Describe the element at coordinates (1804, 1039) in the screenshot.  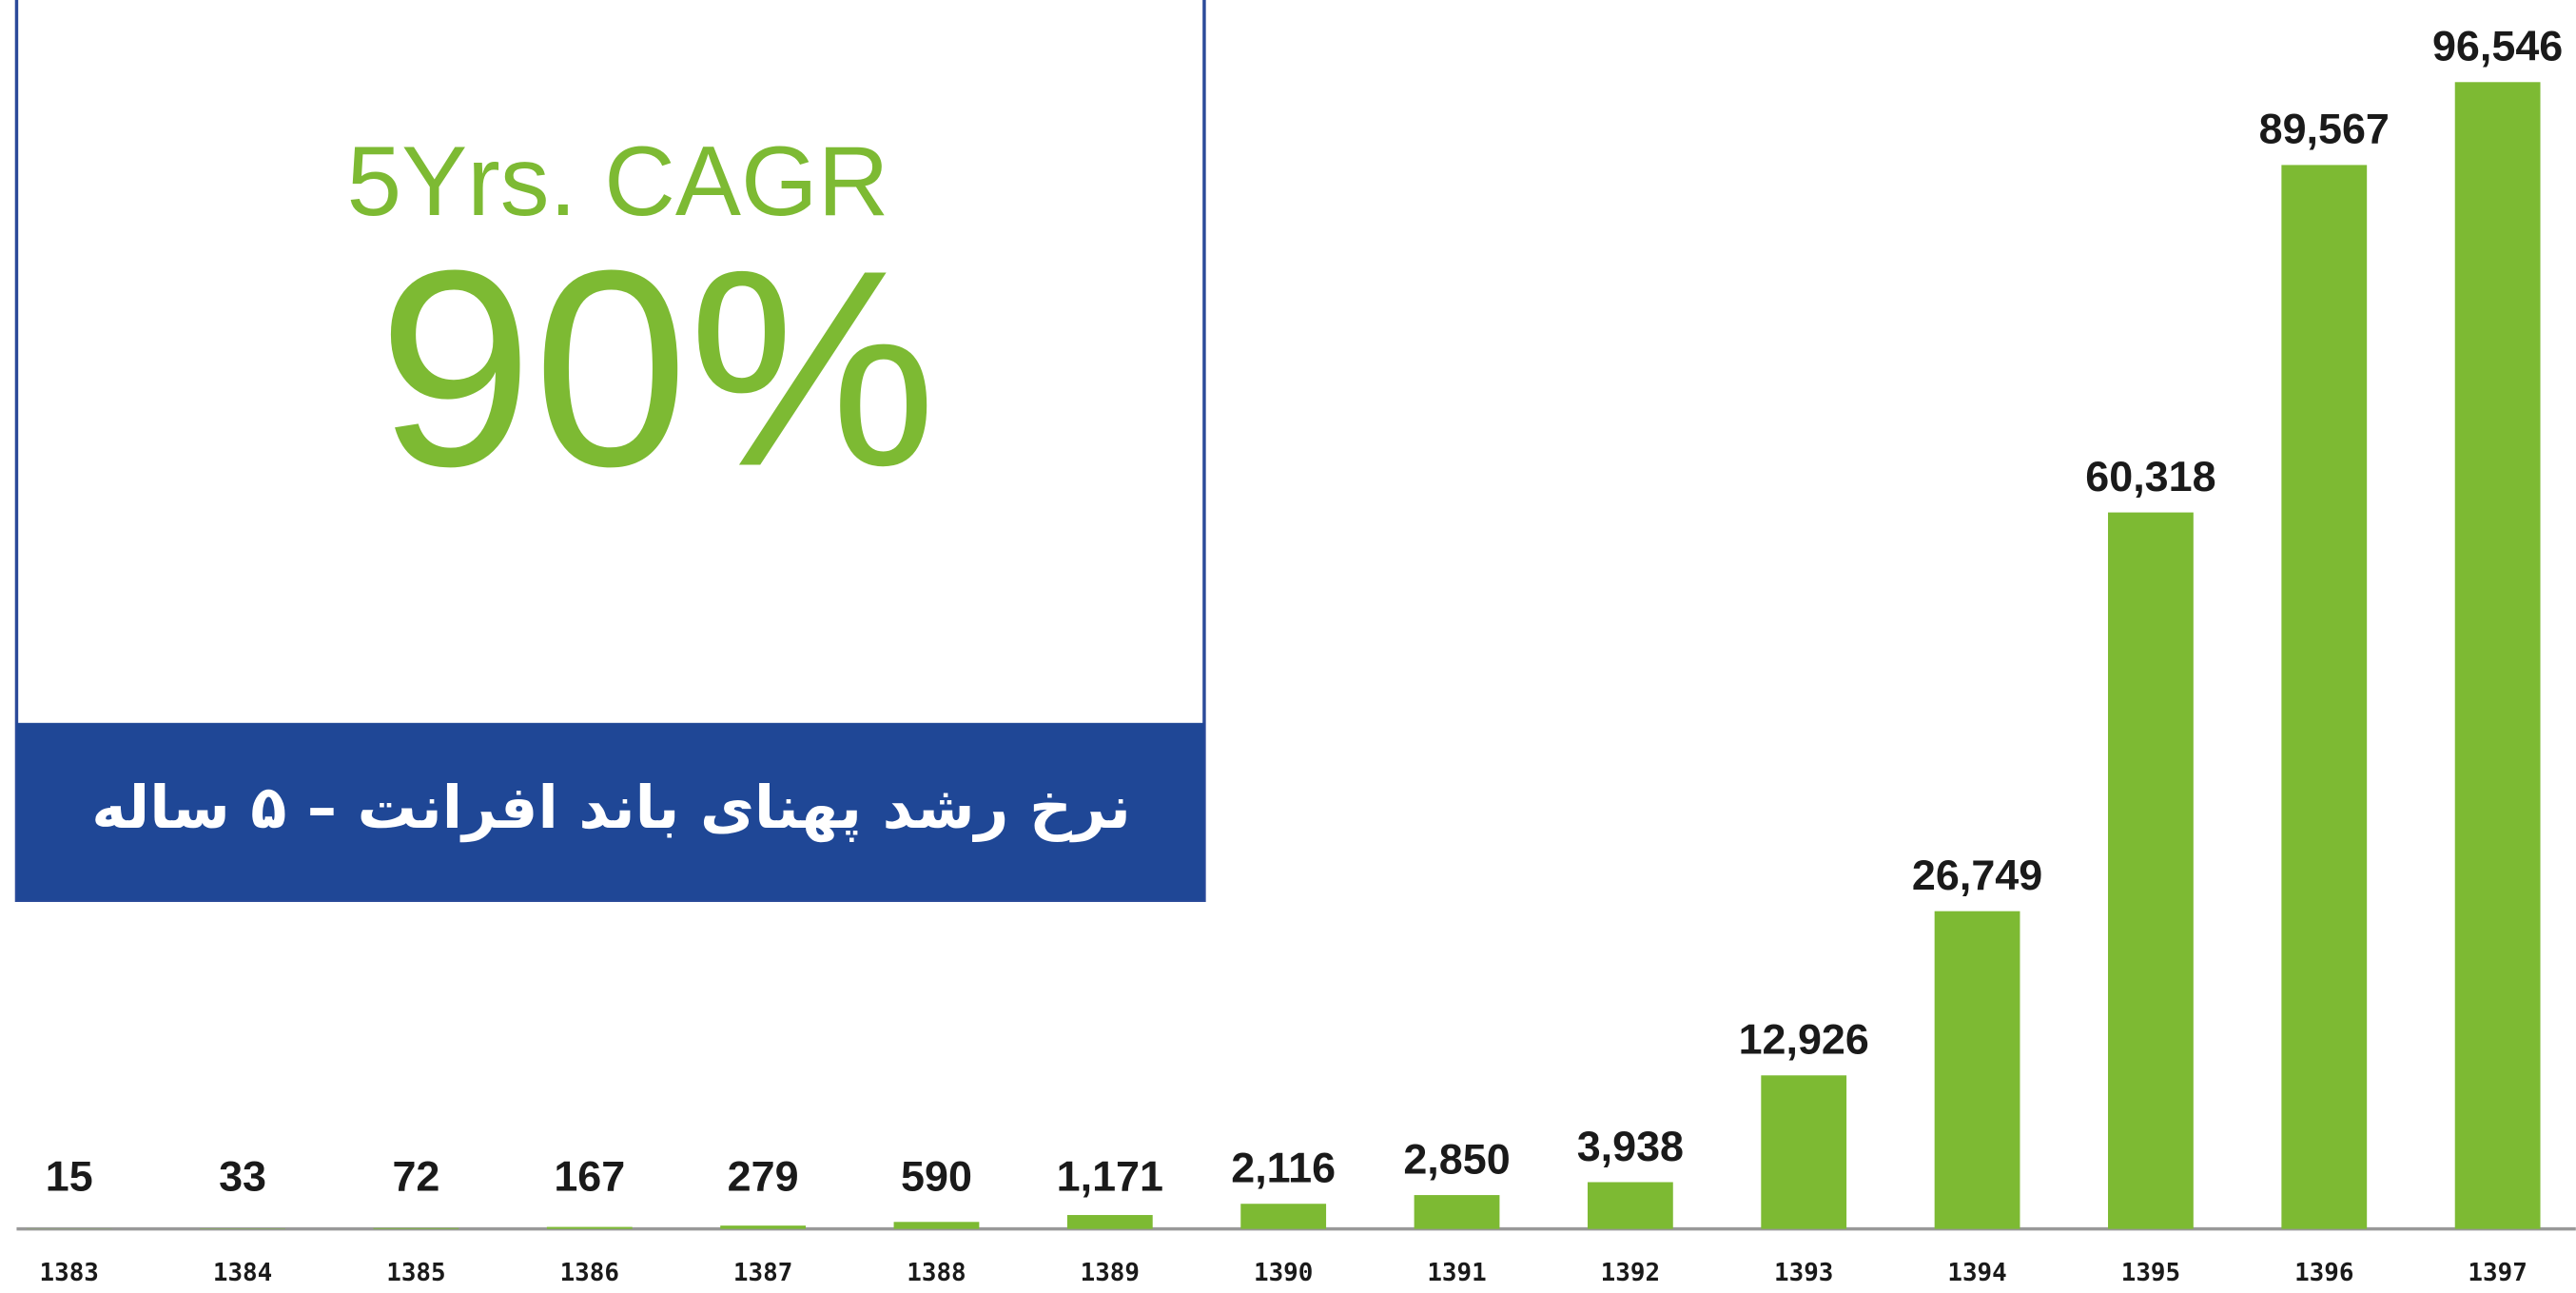
I see `value-label: 12,926` at that location.